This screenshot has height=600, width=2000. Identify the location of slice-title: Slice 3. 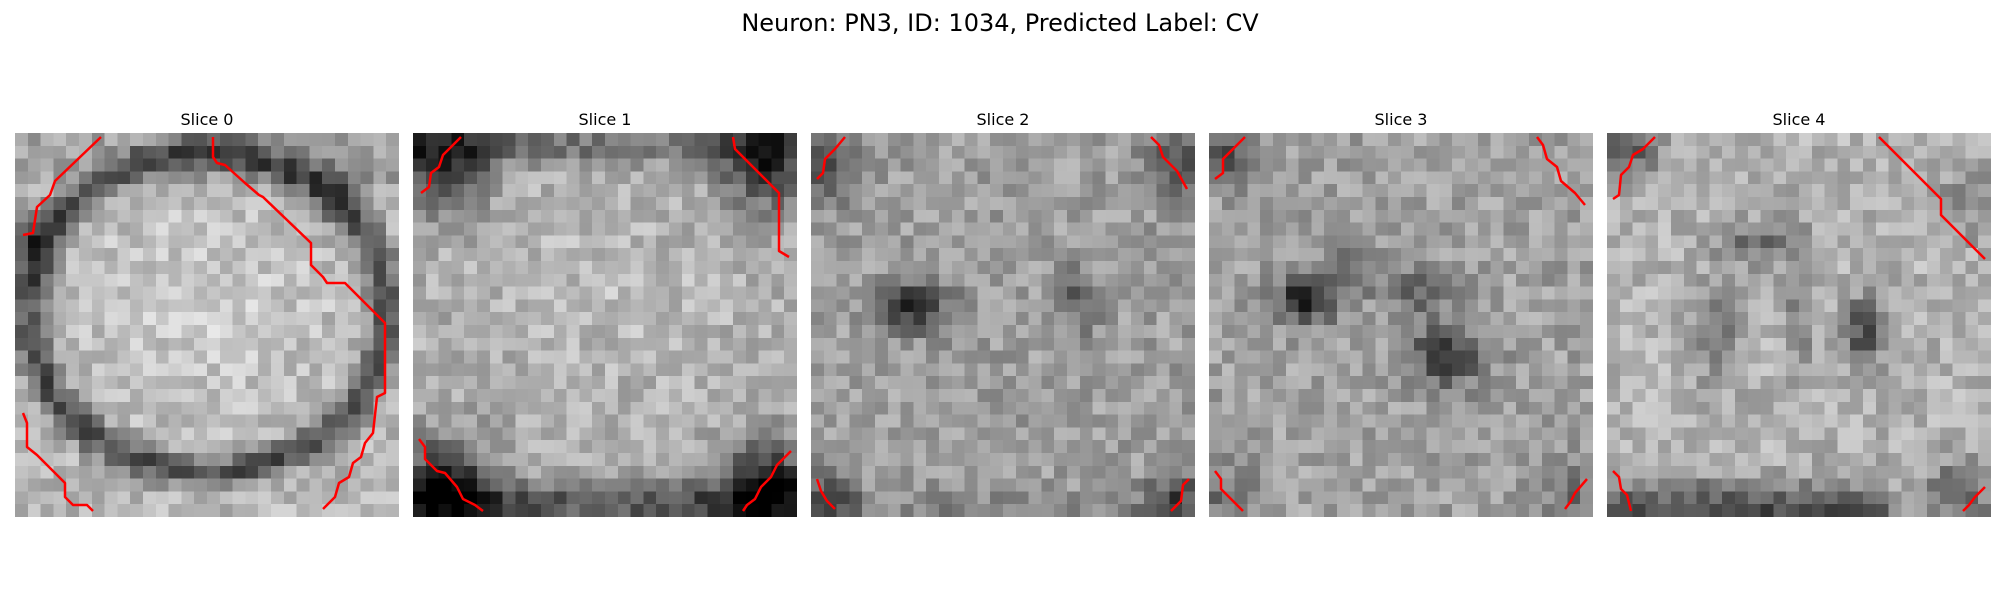
(1401, 119).